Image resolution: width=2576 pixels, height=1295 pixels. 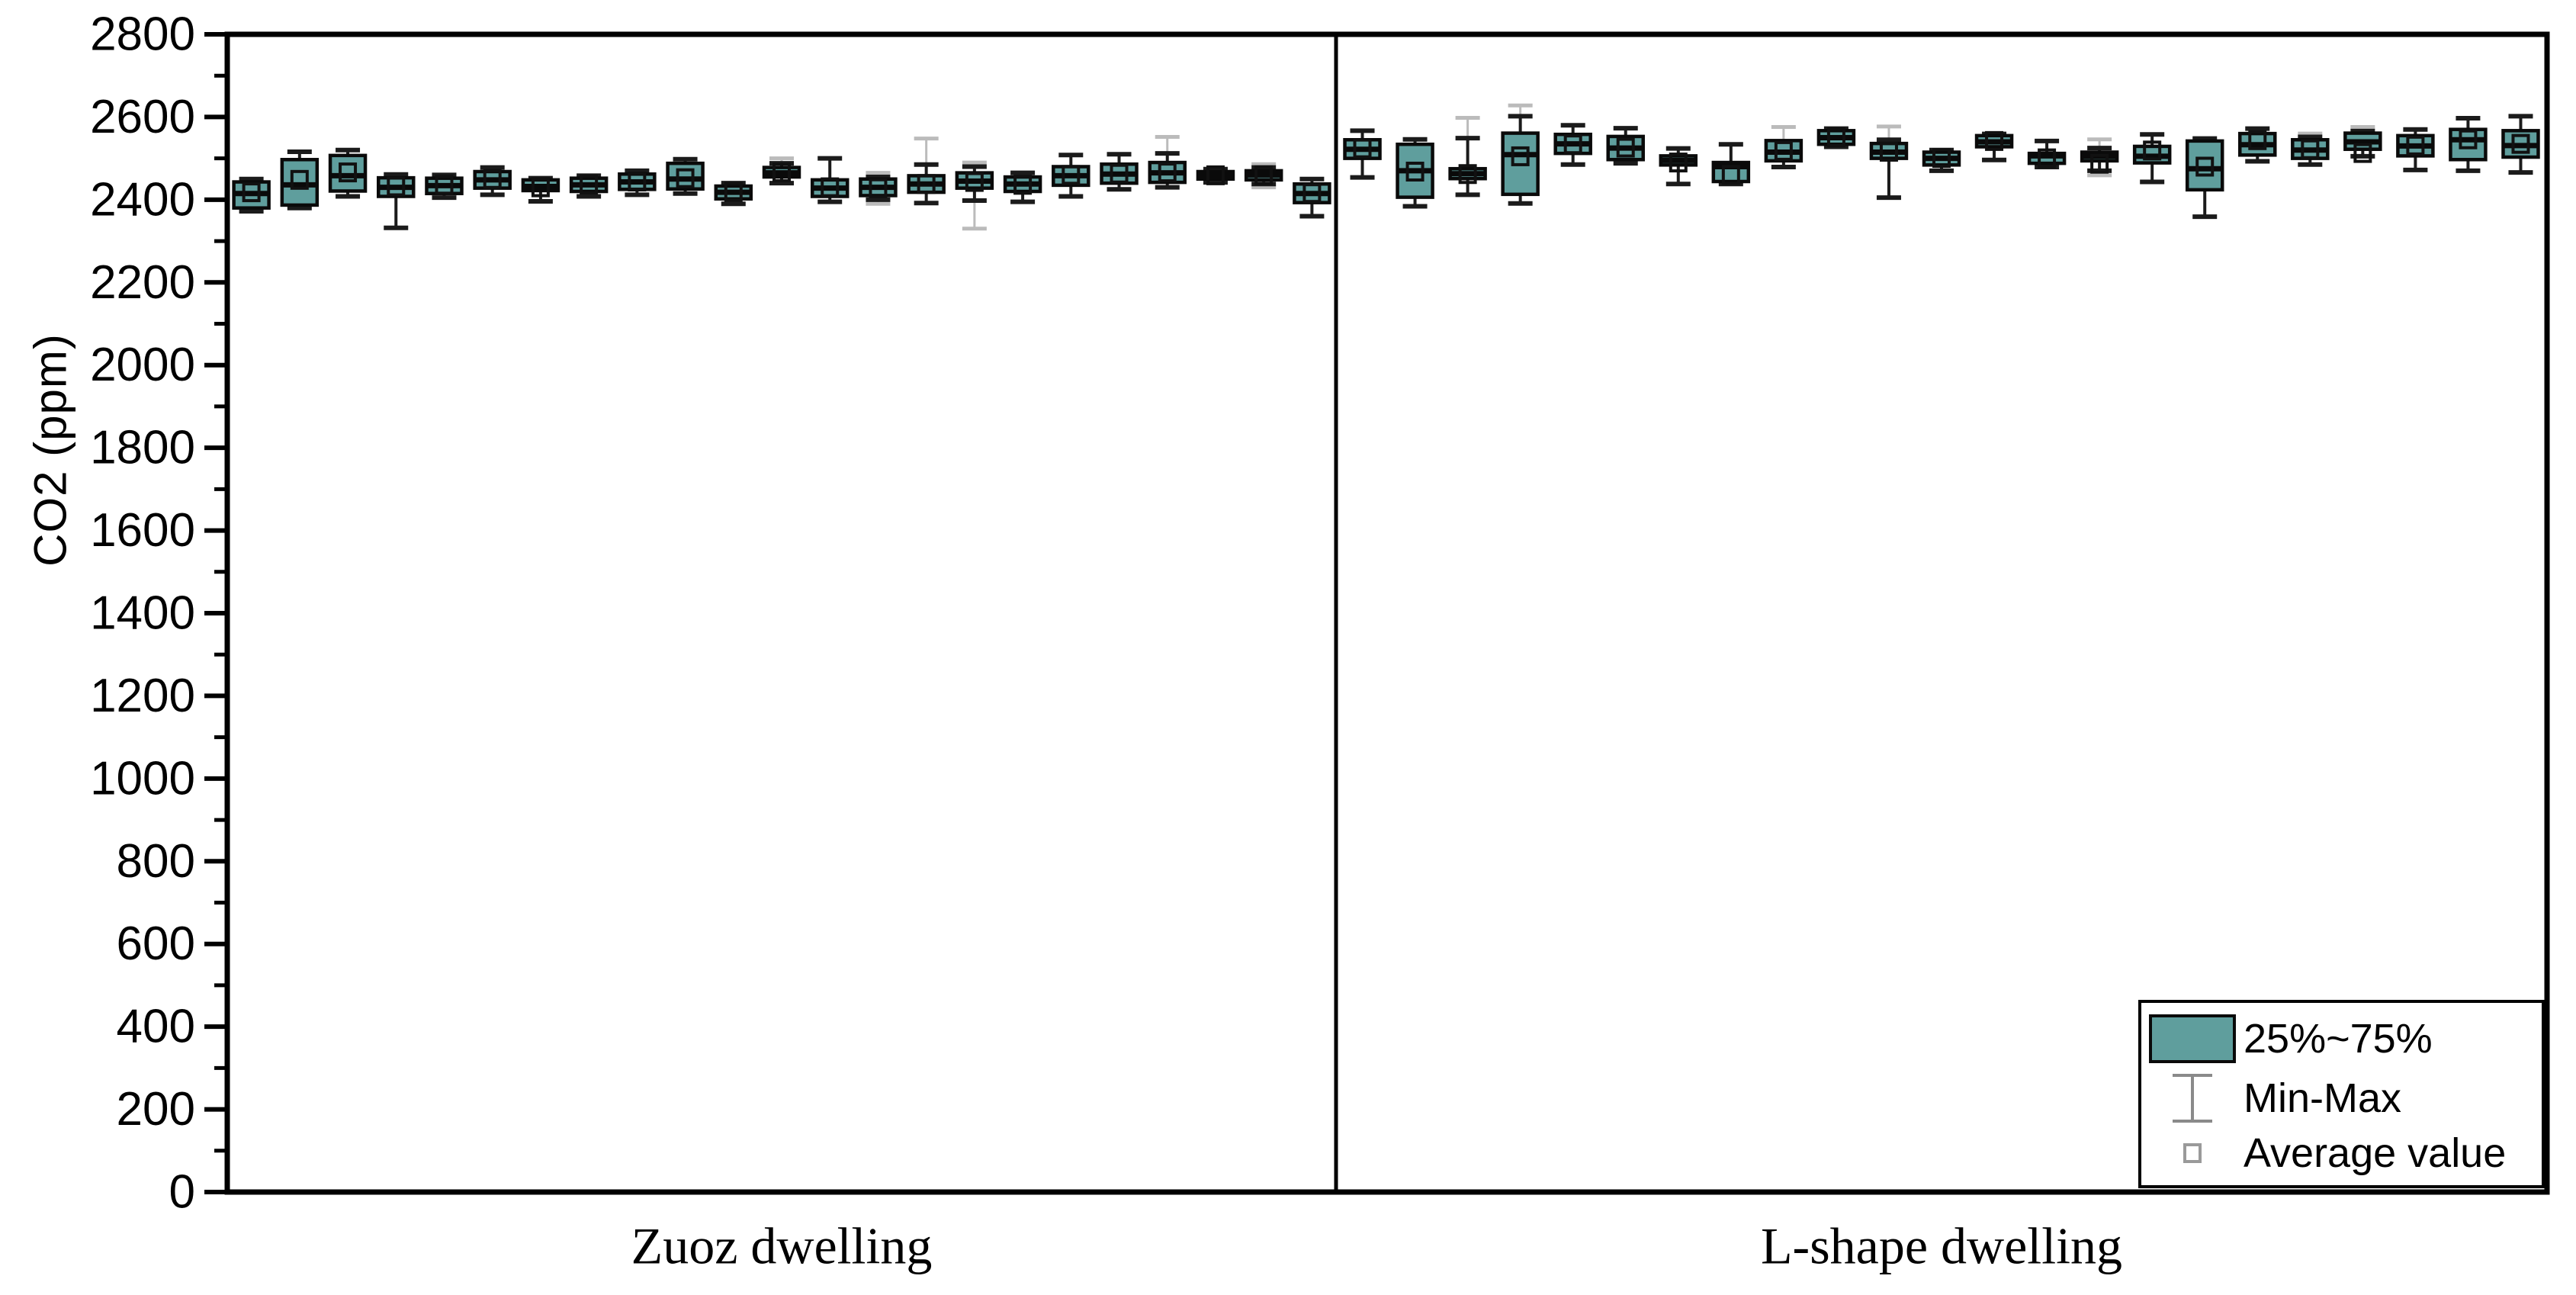 I want to click on legend-row-average: Average value, so click(x=2341, y=1153).